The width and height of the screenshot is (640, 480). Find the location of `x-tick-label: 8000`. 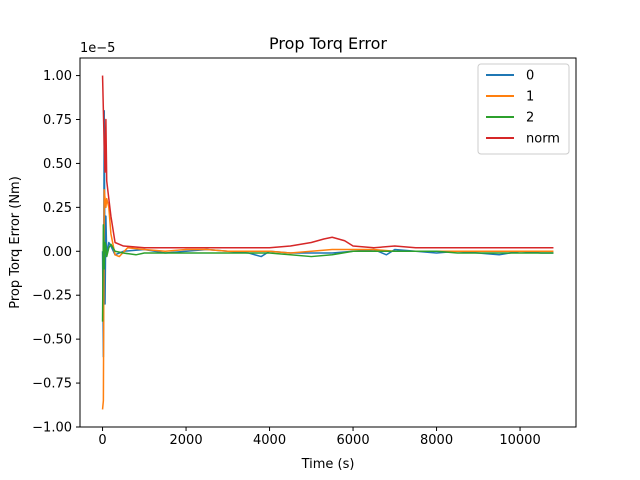

x-tick-label: 8000 is located at coordinates (436, 440).